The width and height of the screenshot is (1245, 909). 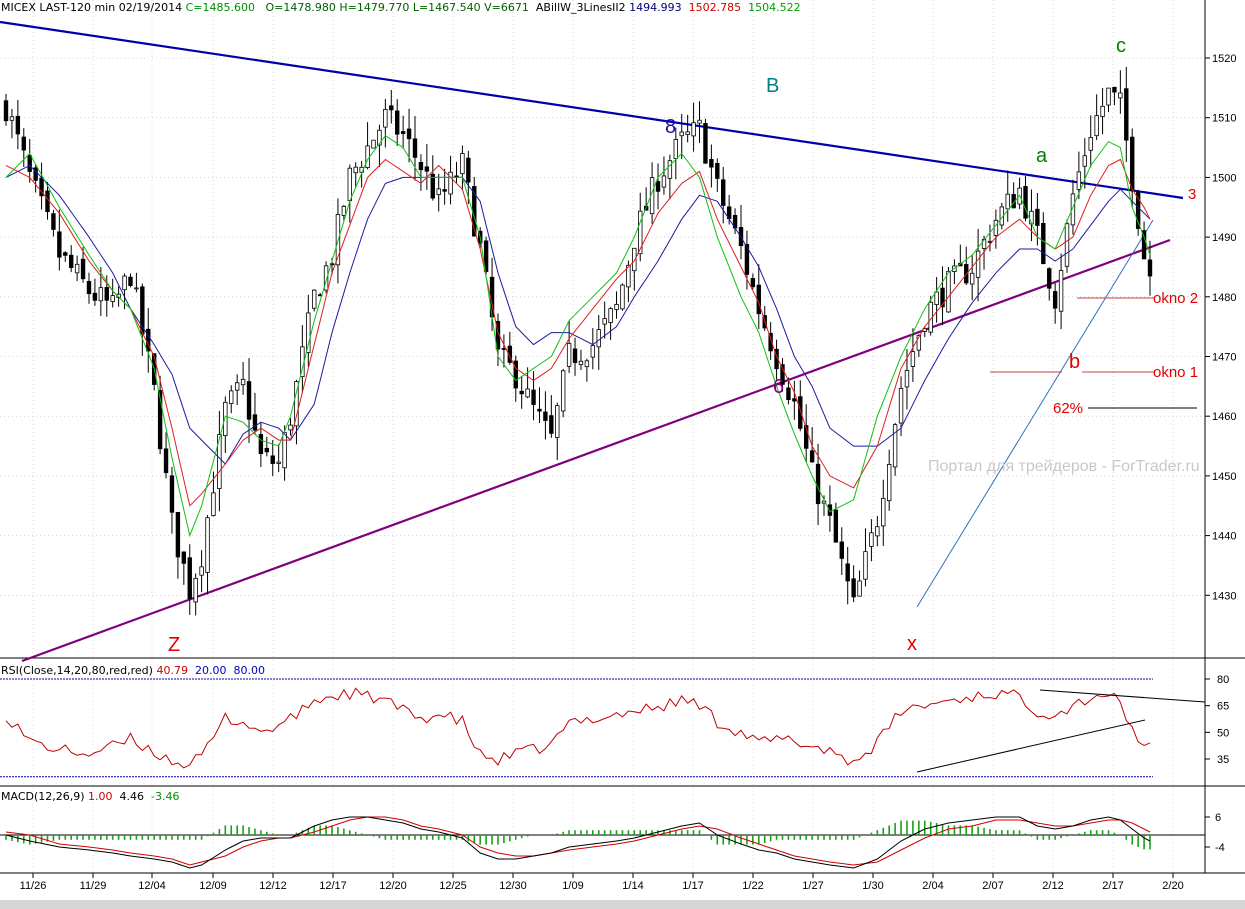 What do you see at coordinates (932, 886) in the screenshot?
I see `x-tick-label: 2/04` at bounding box center [932, 886].